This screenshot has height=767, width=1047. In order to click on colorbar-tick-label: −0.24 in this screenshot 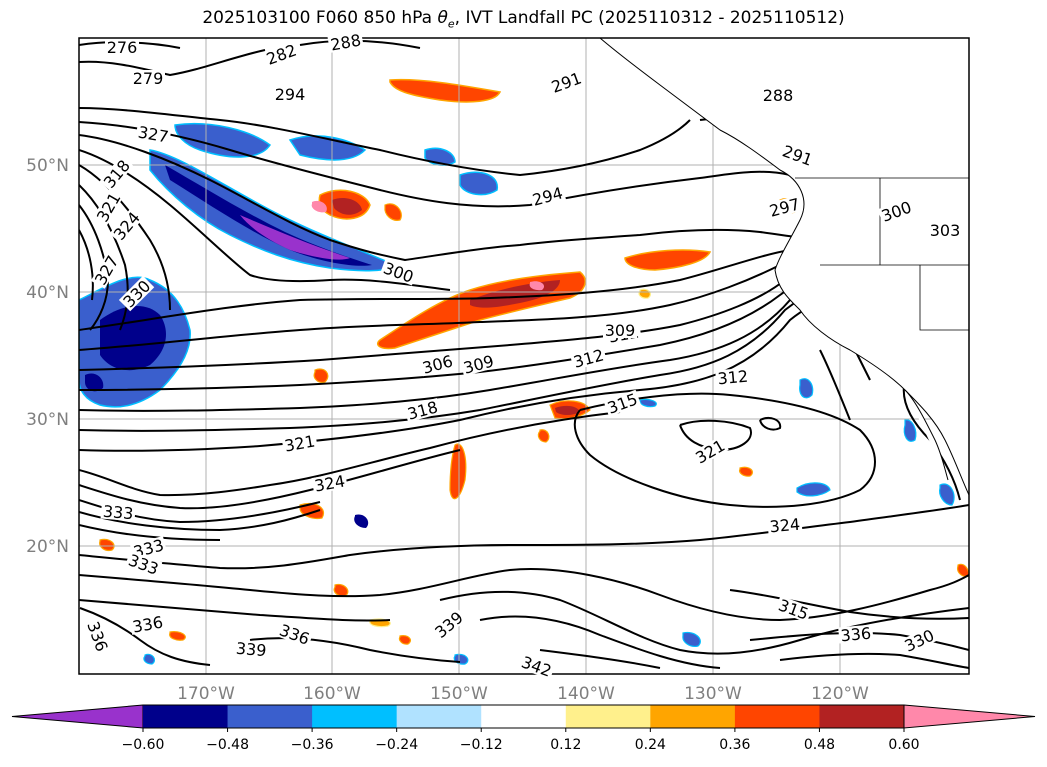, I will do `click(396, 745)`.